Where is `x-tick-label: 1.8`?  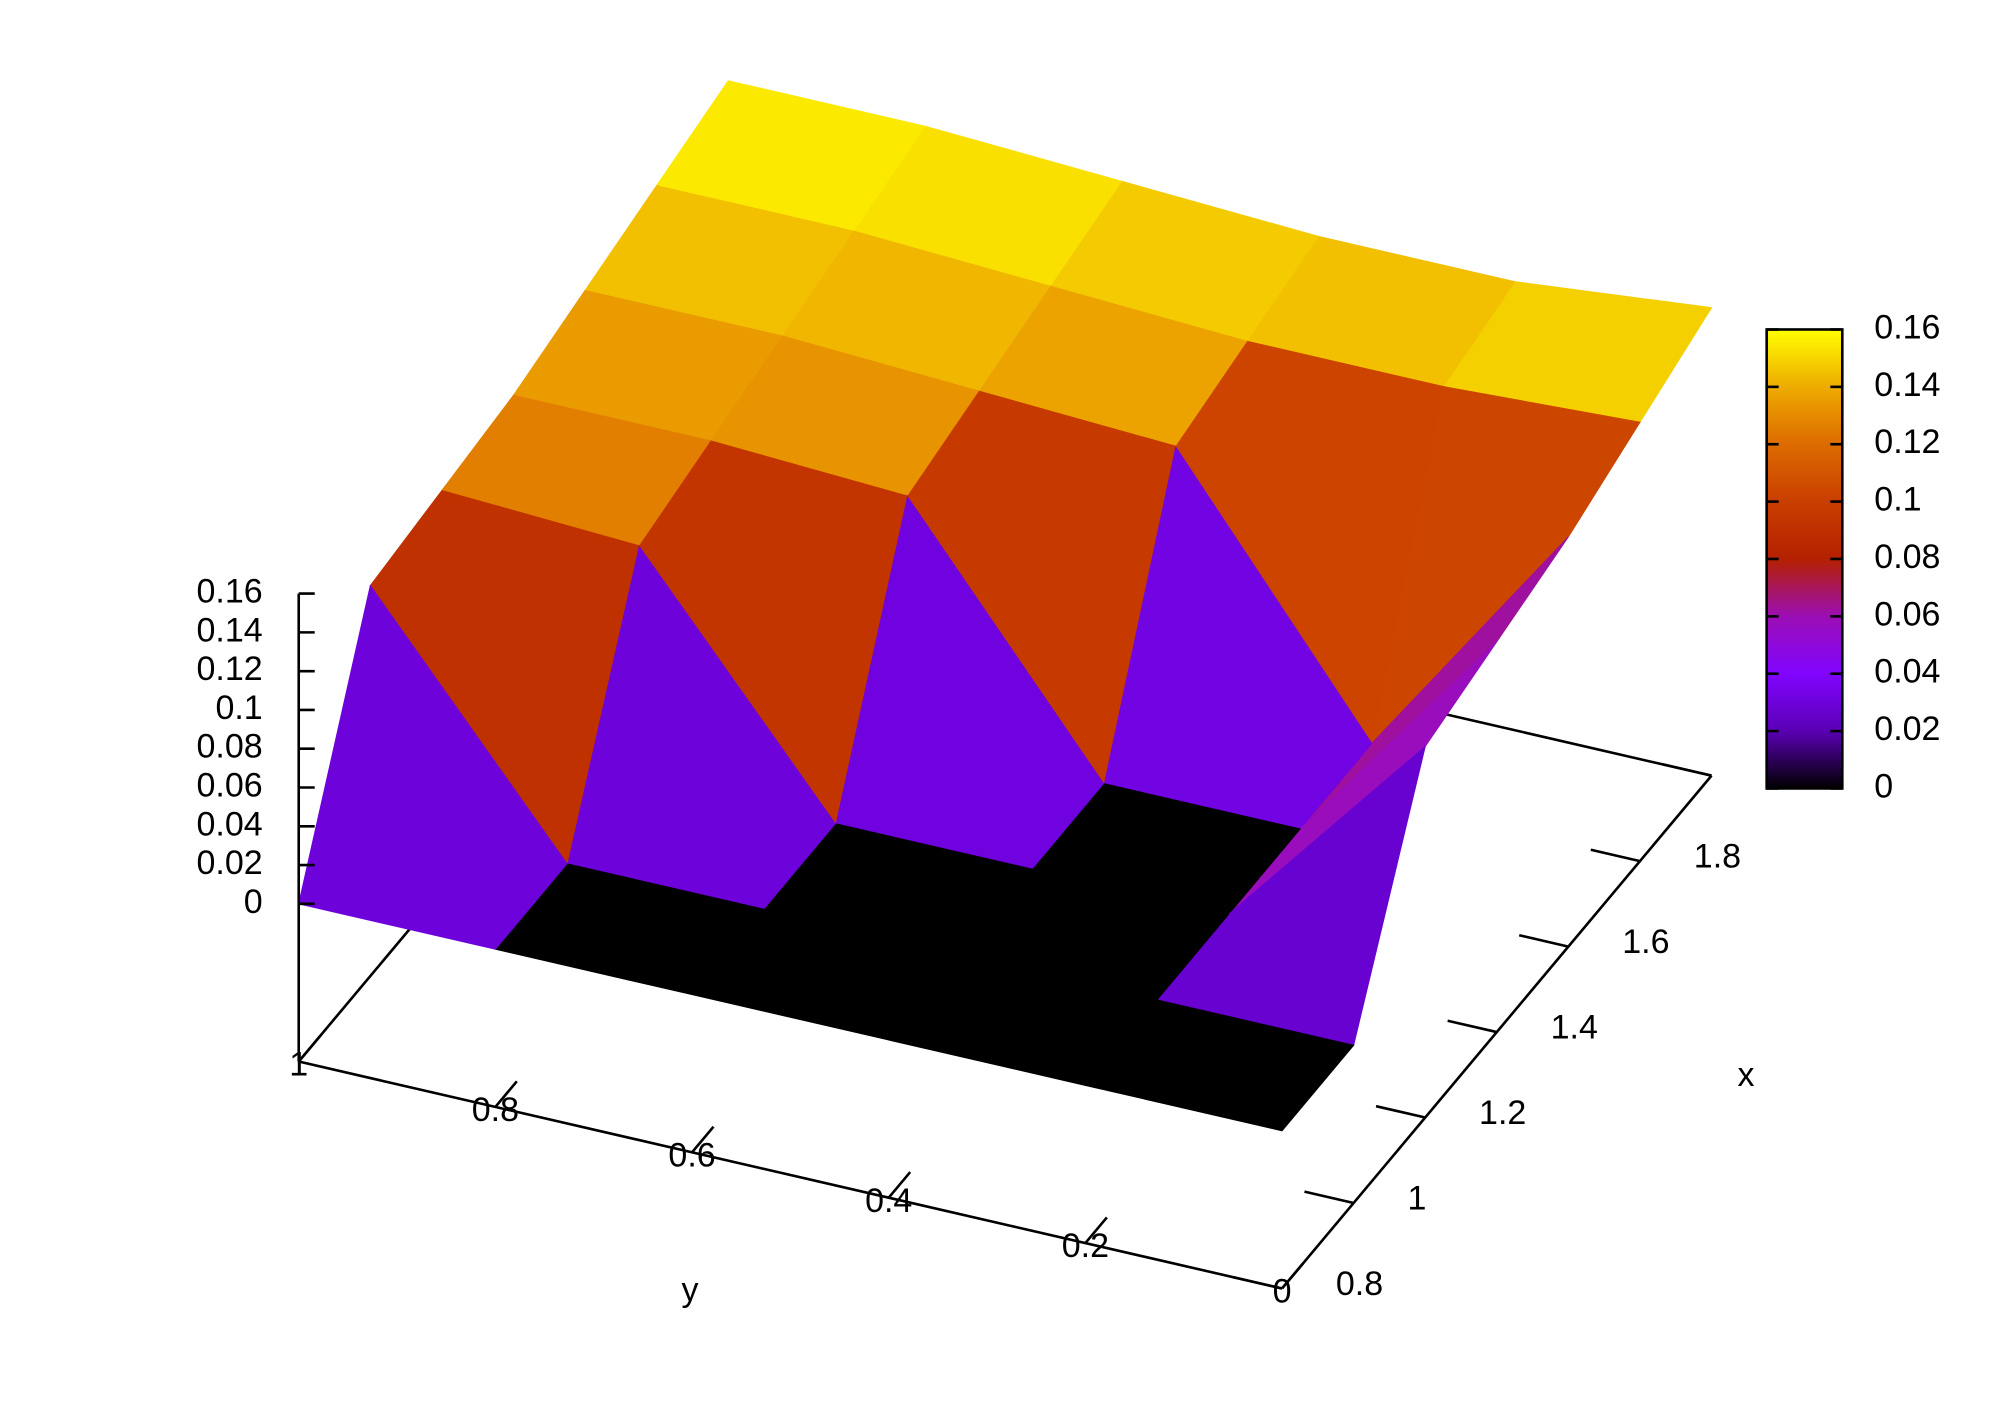 x-tick-label: 1.8 is located at coordinates (1717, 857).